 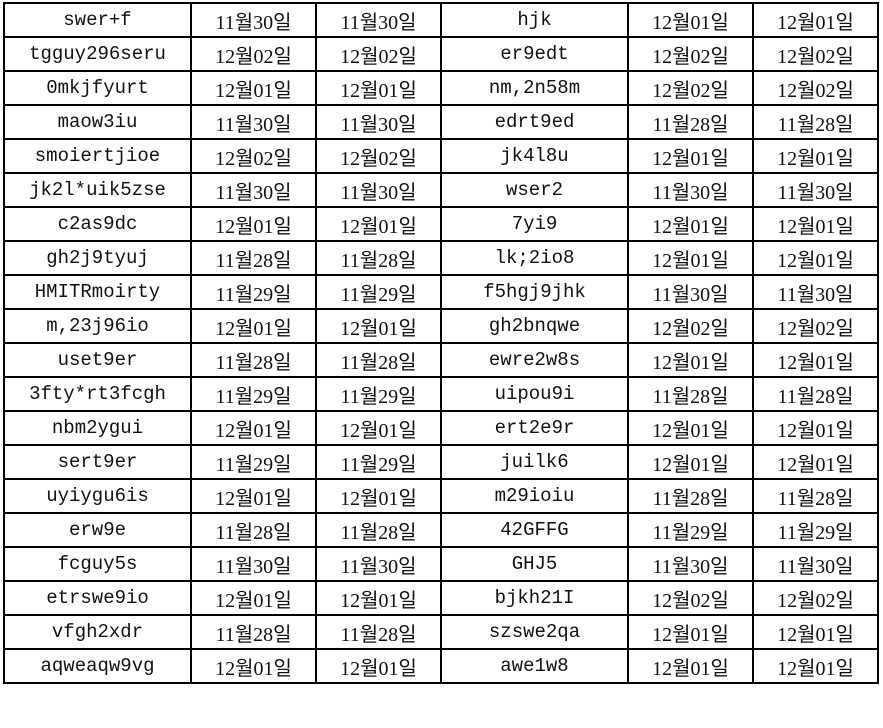 I want to click on code-cell: 3fty*rt3fcgh, so click(x=97, y=394).